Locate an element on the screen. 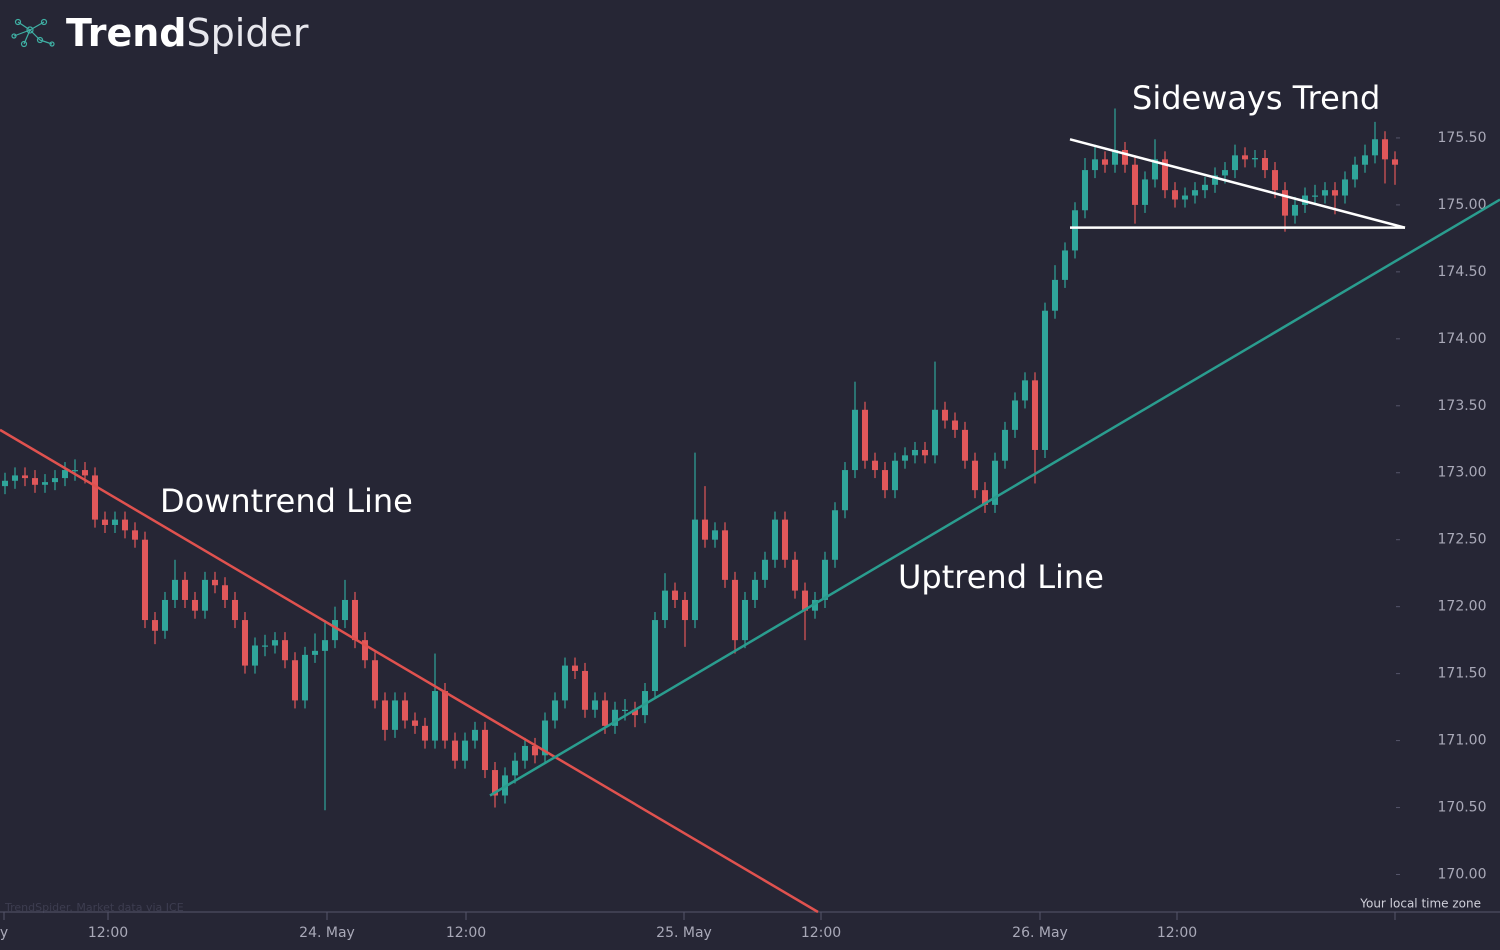 The height and width of the screenshot is (950, 1500). x-tick-label: y is located at coordinates (4, 933).